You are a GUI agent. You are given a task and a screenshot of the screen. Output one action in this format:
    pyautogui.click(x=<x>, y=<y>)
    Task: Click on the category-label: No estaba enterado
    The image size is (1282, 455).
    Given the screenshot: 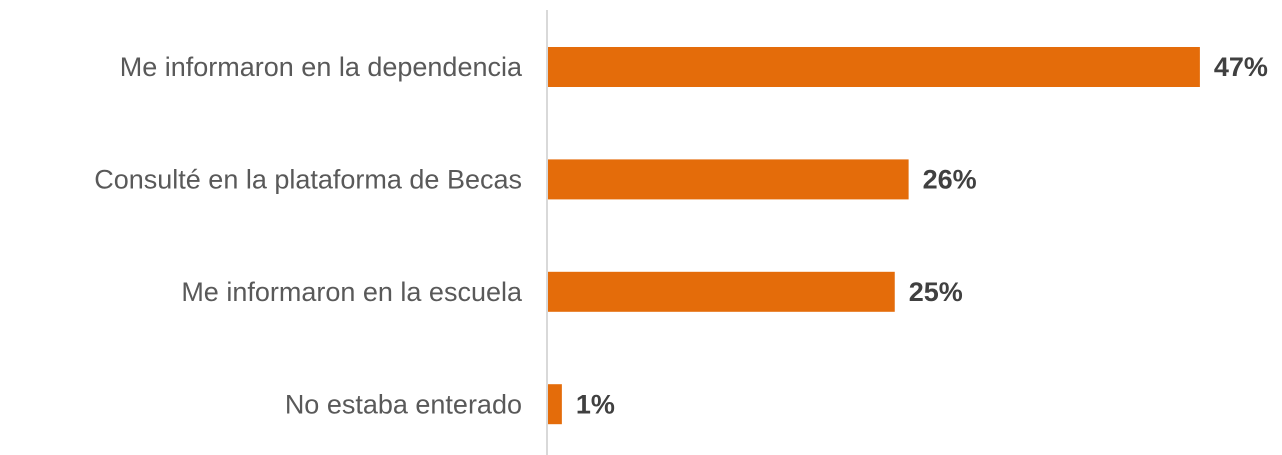 What is the action you would take?
    pyautogui.click(x=403, y=404)
    